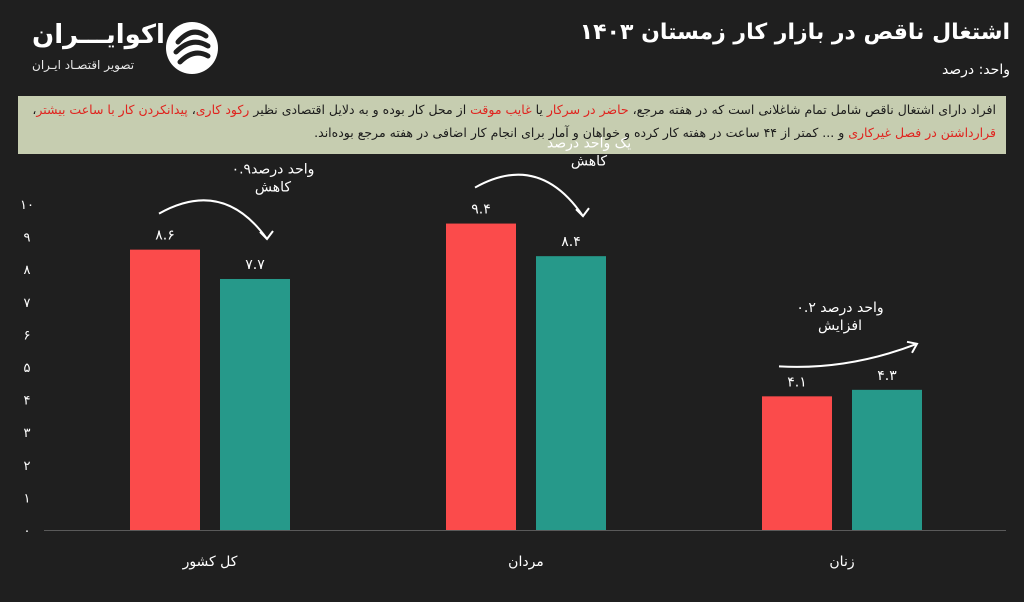 This screenshot has height=602, width=1024. What do you see at coordinates (27, 205) in the screenshot?
I see `y-tick-label: ۱۰` at bounding box center [27, 205].